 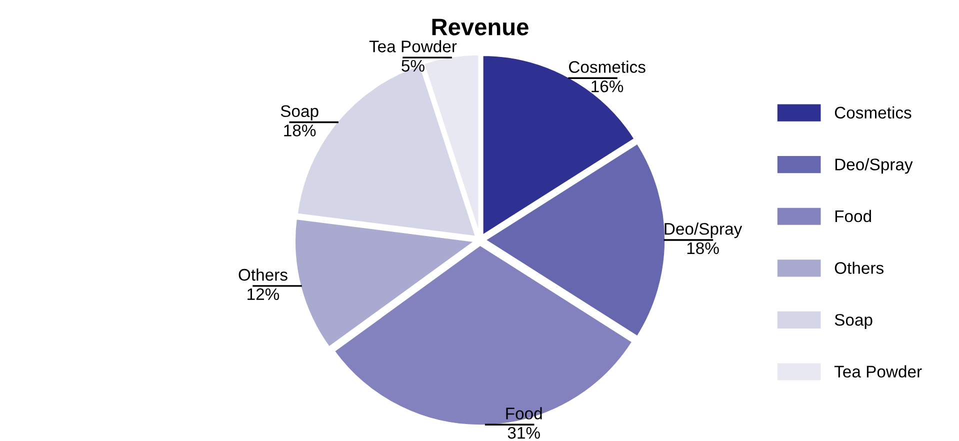 What do you see at coordinates (264, 294) in the screenshot?
I see `data-label: 12%` at bounding box center [264, 294].